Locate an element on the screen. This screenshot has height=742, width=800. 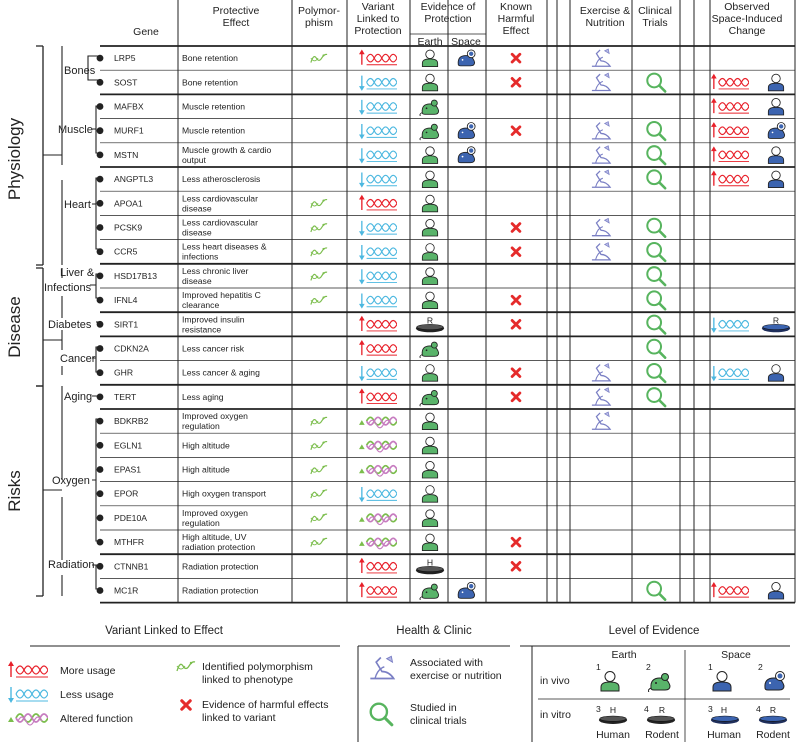
effect-label: Improved insulin resistance is located at coordinates (213, 324).